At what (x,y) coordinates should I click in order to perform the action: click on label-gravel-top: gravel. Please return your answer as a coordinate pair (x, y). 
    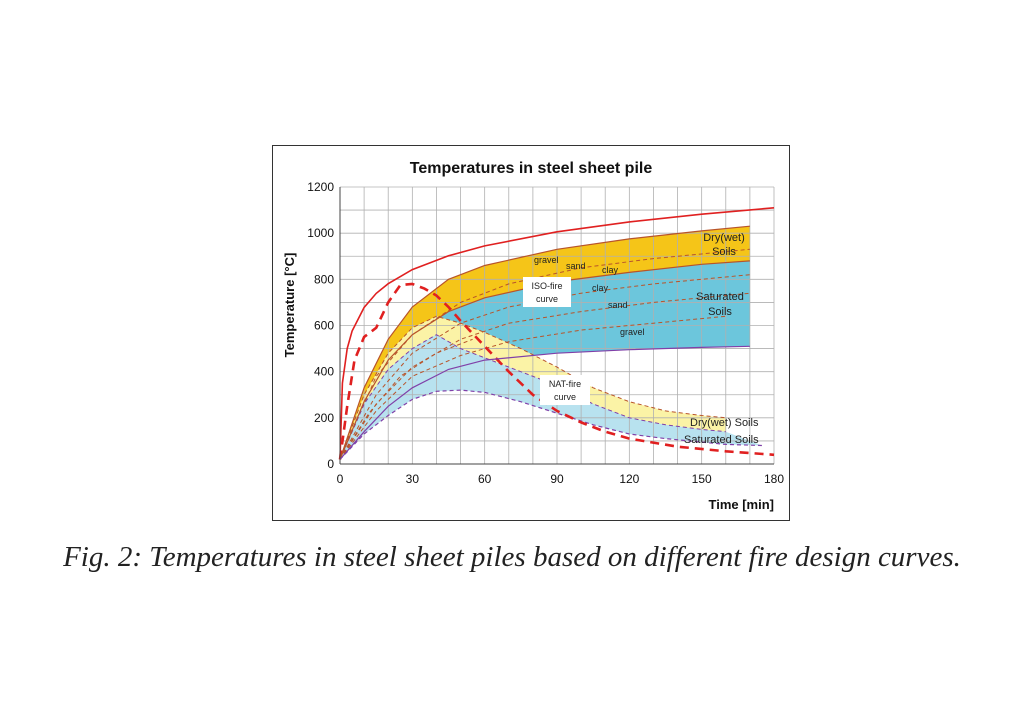
    Looking at the image, I should click on (546, 260).